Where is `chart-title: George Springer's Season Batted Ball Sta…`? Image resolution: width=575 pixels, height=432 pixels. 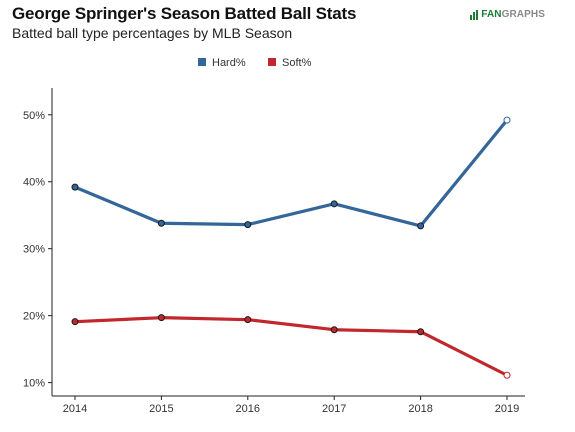 chart-title: George Springer's Season Batted Ball Sta… is located at coordinates (184, 13).